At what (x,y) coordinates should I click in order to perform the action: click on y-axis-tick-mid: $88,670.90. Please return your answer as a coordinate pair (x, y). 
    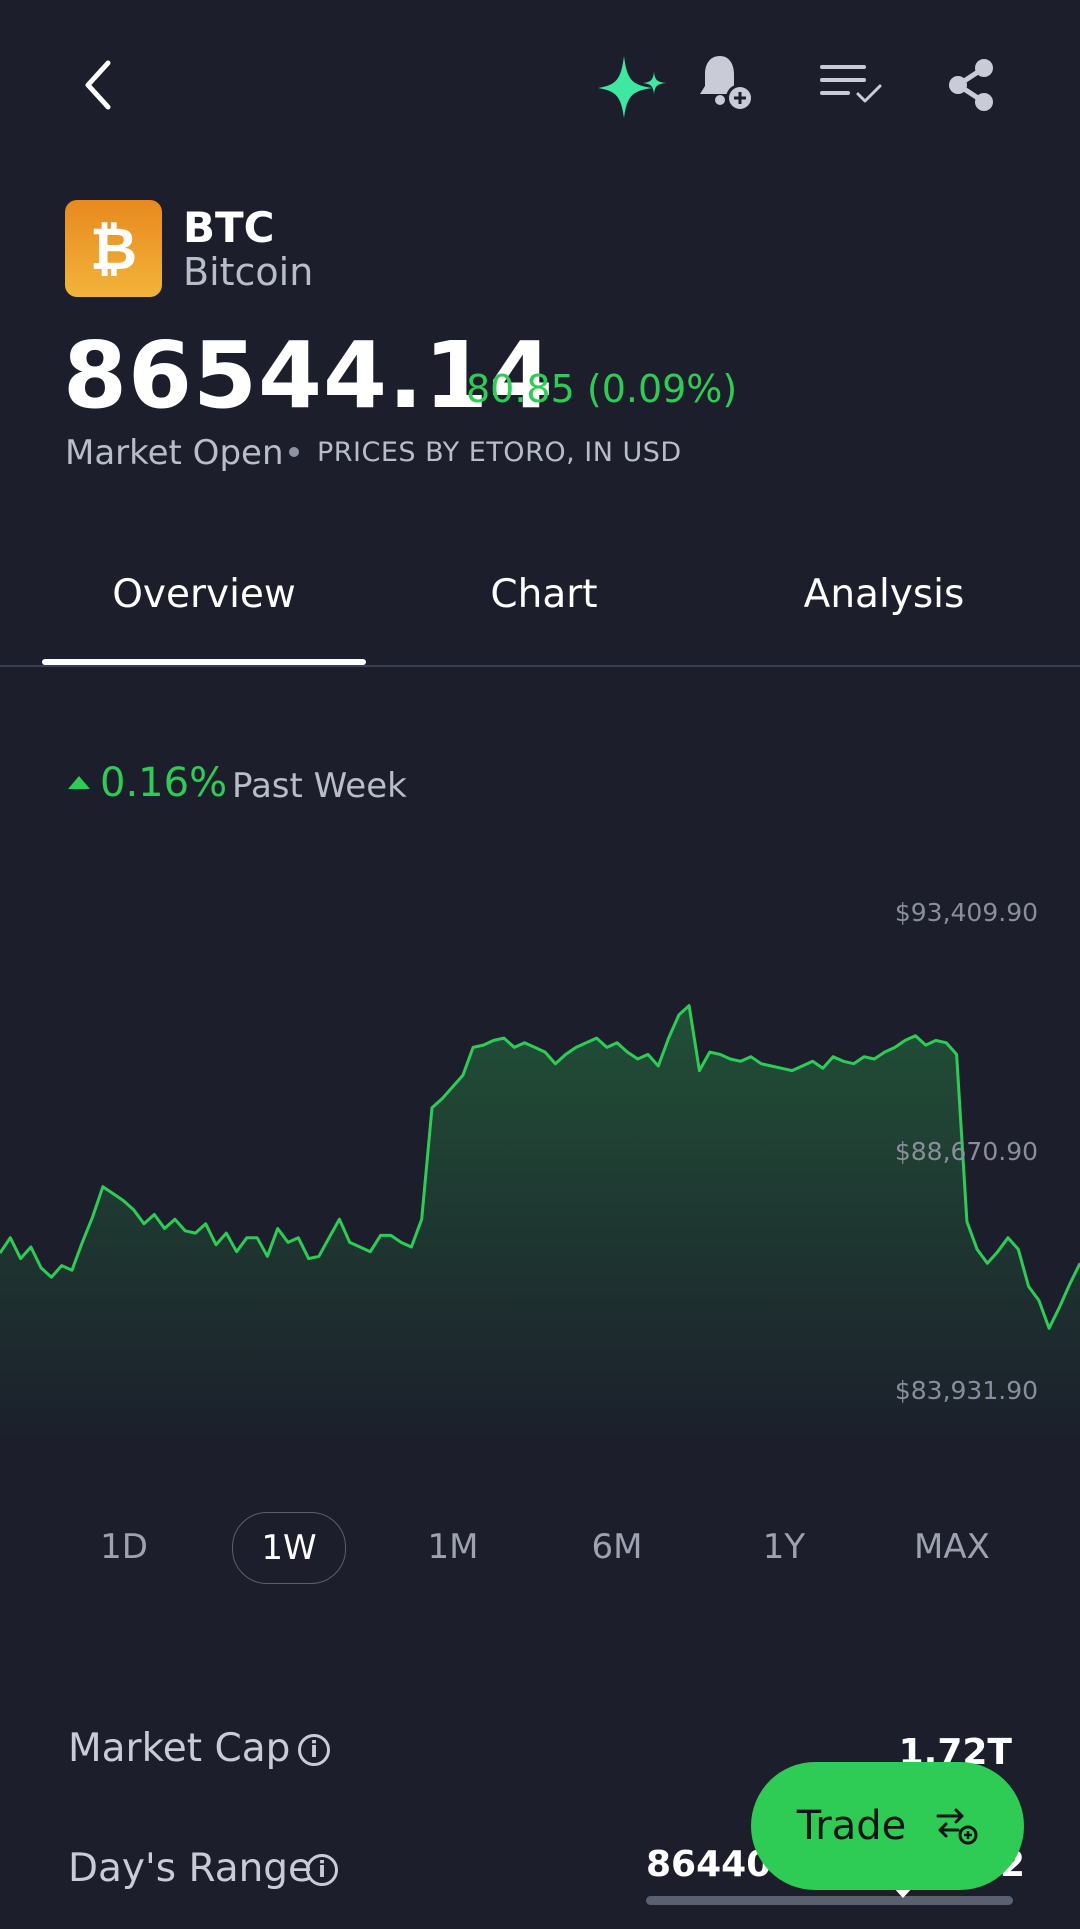
    Looking at the image, I should click on (966, 1151).